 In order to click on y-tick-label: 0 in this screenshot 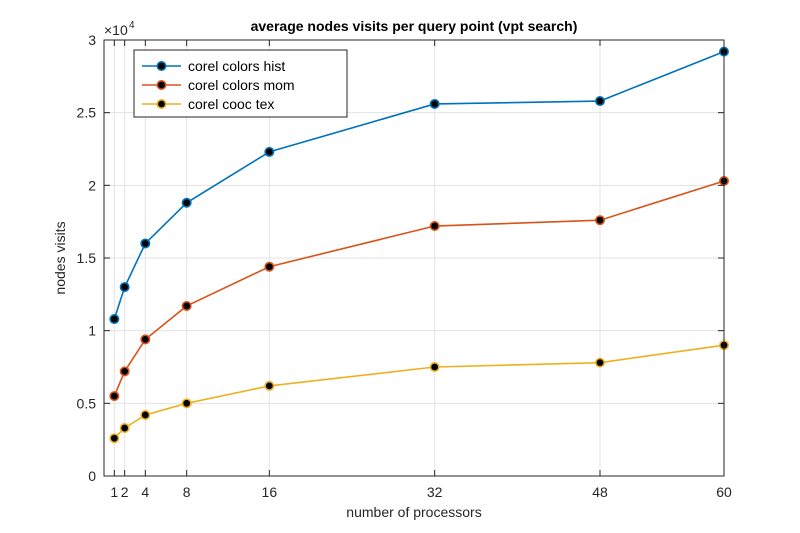, I will do `click(92, 476)`.